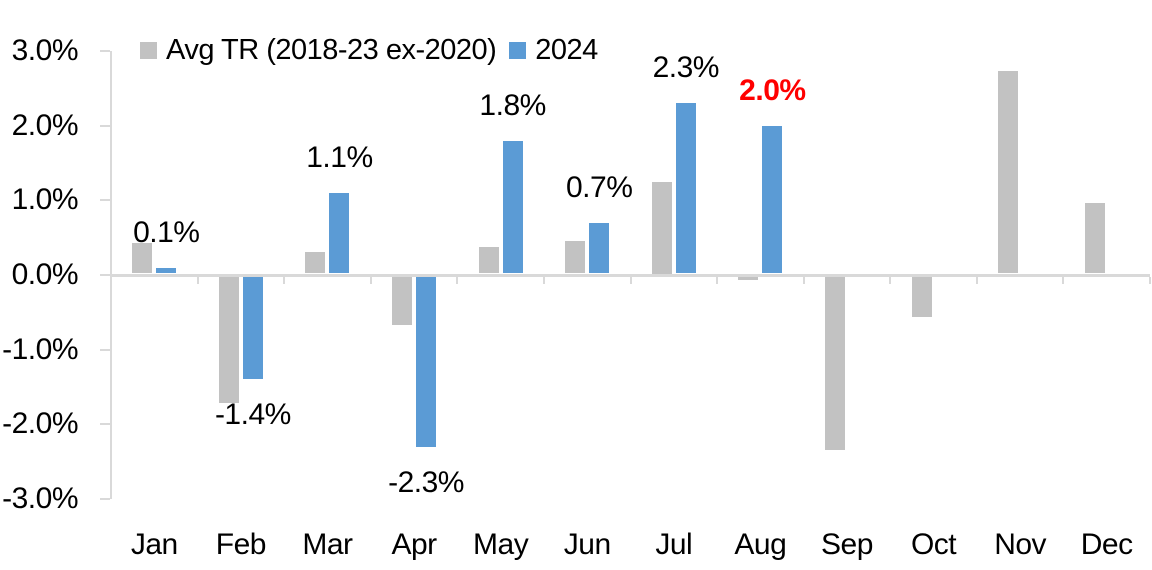  Describe the element at coordinates (339, 157) in the screenshot. I see `data-label-mar: 1.1%` at that location.